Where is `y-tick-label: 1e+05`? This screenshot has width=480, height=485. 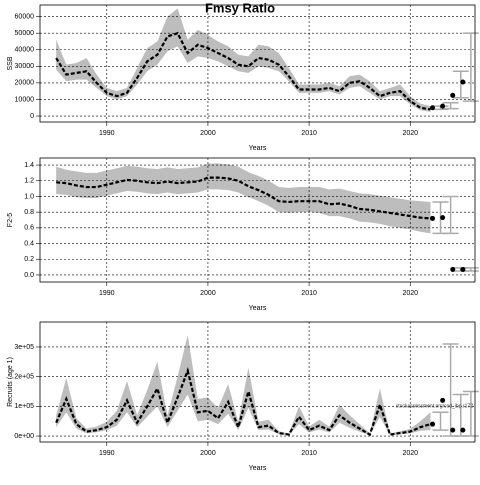
y-tick-label: 1e+05 is located at coordinates (24, 406).